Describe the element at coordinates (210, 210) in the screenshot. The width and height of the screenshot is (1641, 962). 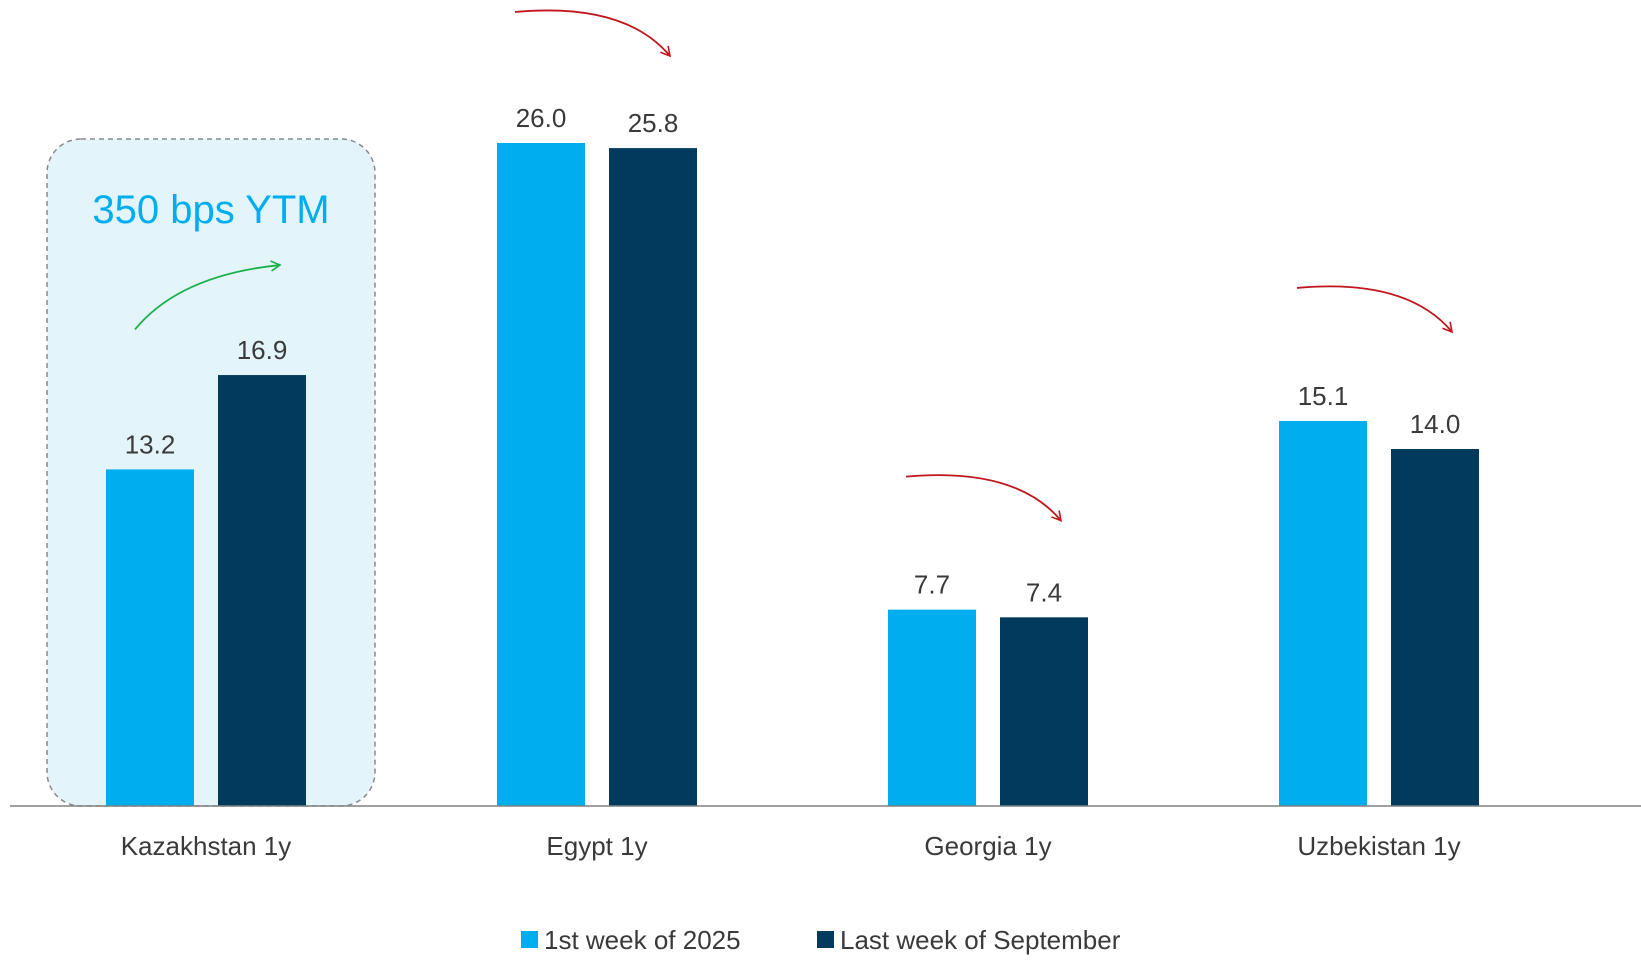
I see `highlight-label: 350 bps YTM` at that location.